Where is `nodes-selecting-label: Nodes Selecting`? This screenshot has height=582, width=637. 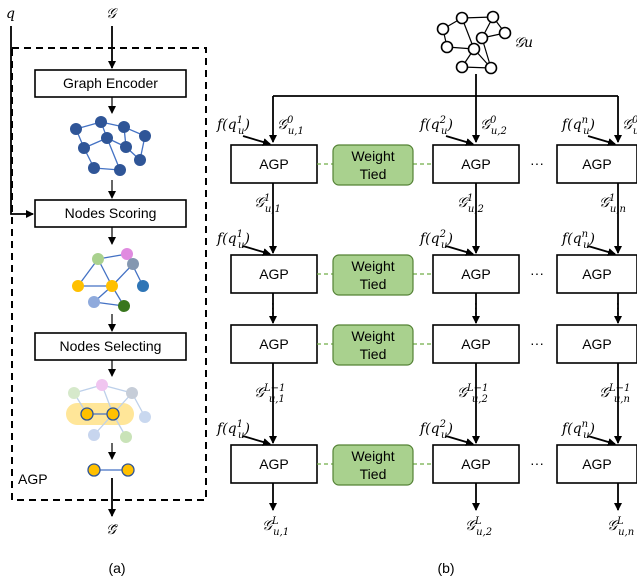
nodes-selecting-label: Nodes Selecting is located at coordinates (111, 346).